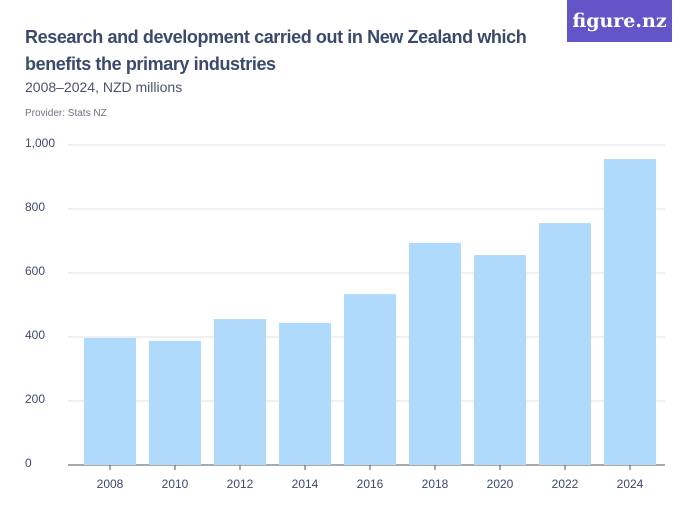 The width and height of the screenshot is (700, 525). What do you see at coordinates (35, 271) in the screenshot?
I see `y-tick-label: 600` at bounding box center [35, 271].